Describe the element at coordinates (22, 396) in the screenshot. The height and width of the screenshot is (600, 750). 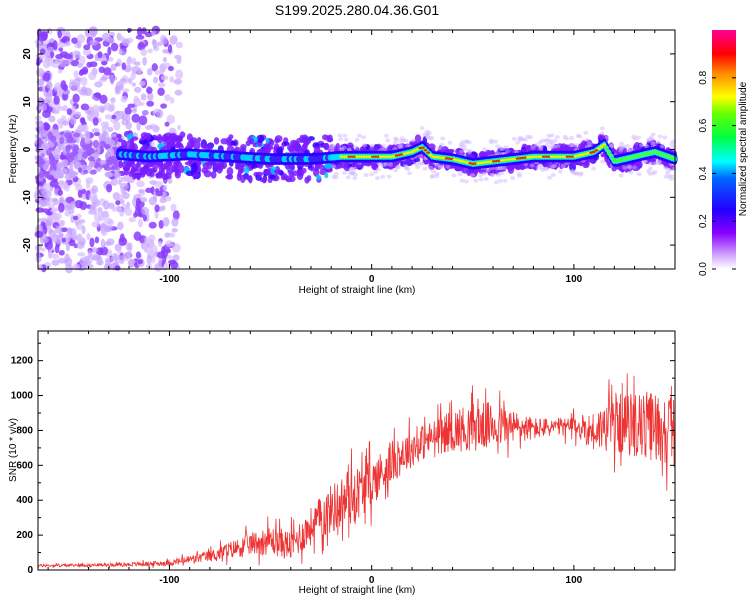
I see `y-tick-label: 1000` at that location.